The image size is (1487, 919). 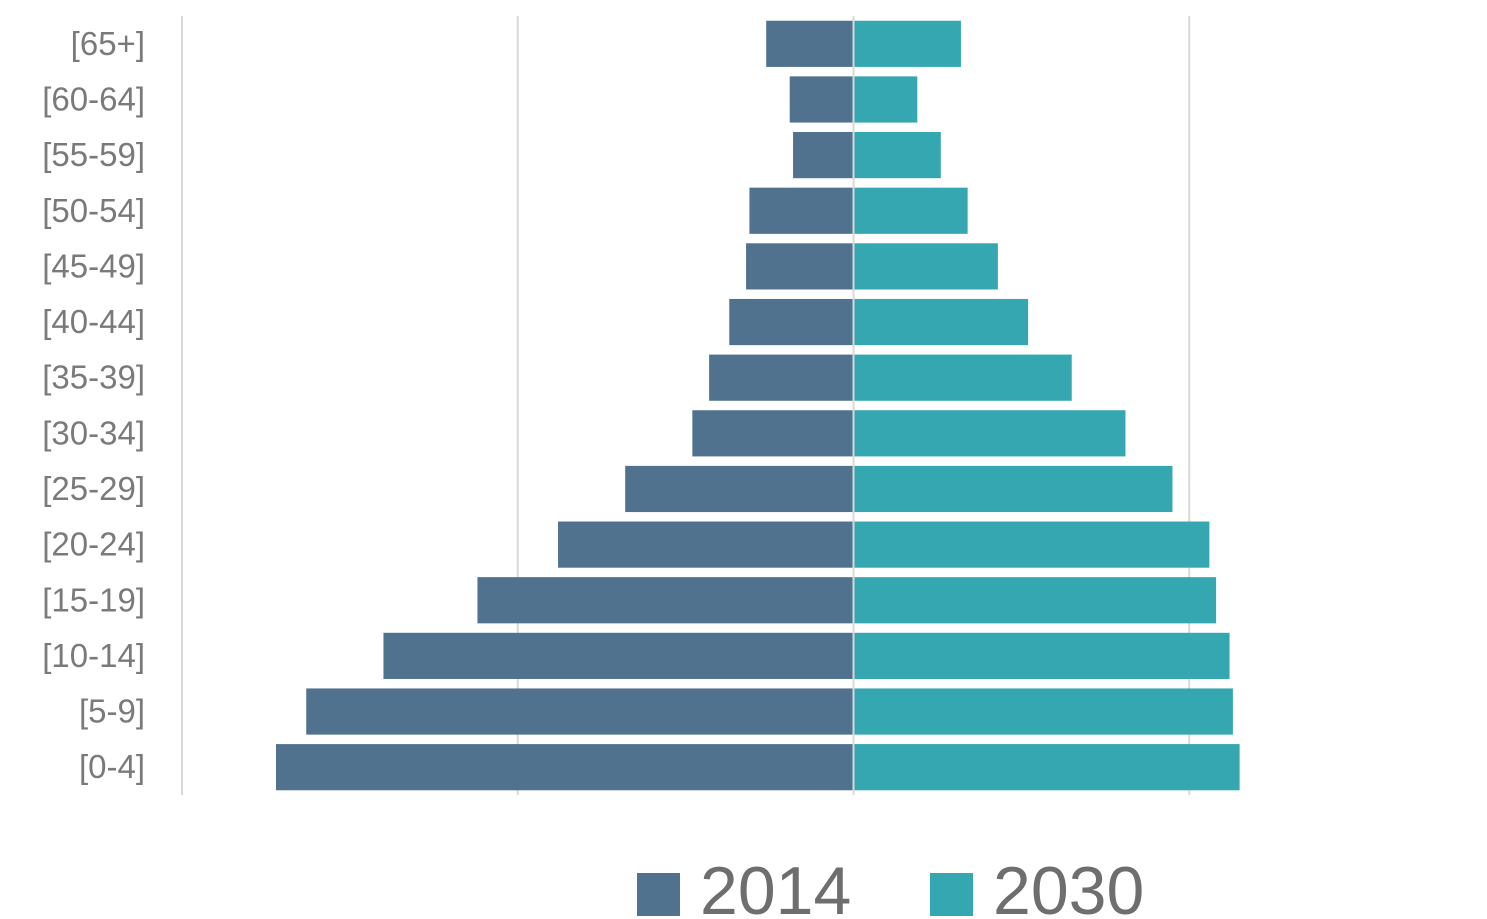 What do you see at coordinates (93, 98) in the screenshot?
I see `category-label: [60-64]` at bounding box center [93, 98].